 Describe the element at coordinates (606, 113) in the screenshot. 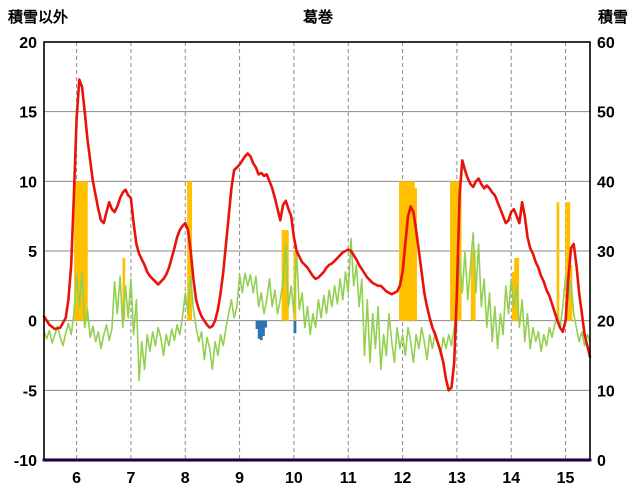

I see `right-axis-tick-label: 50` at that location.